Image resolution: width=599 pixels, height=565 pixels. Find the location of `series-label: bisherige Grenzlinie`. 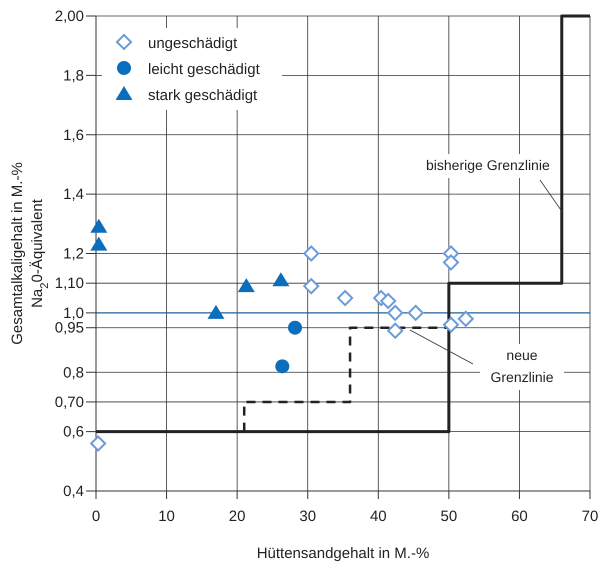

series-label: bisherige Grenzlinie is located at coordinates (488, 165).